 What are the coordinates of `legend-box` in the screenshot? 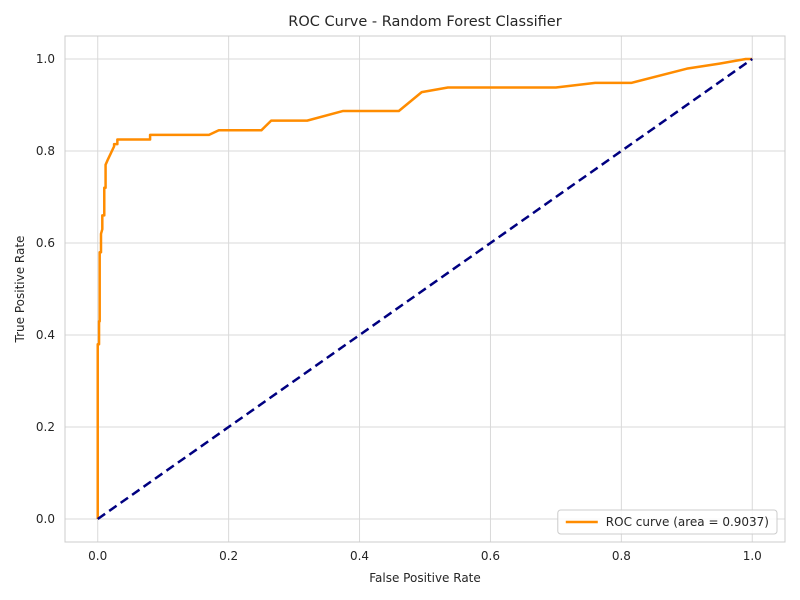 It's located at (667, 522).